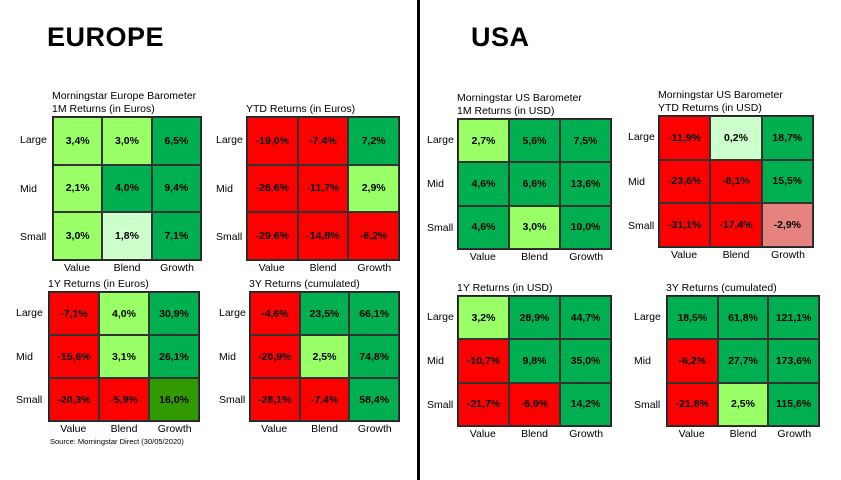  What do you see at coordinates (736, 138) in the screenshot?
I see `heatmap-cell: 0,2%` at bounding box center [736, 138].